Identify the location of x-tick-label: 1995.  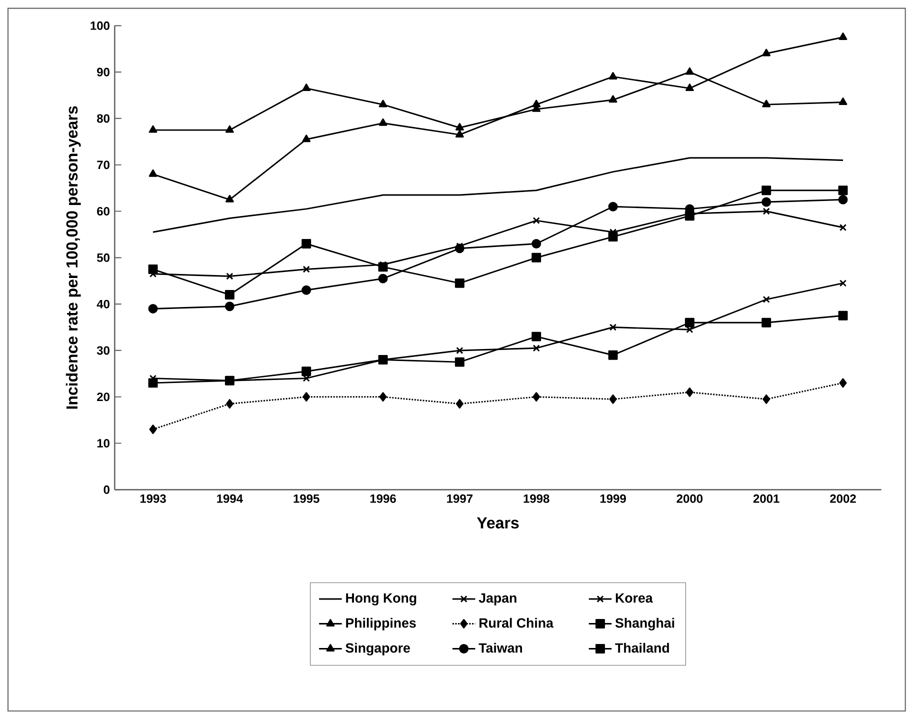
(307, 498).